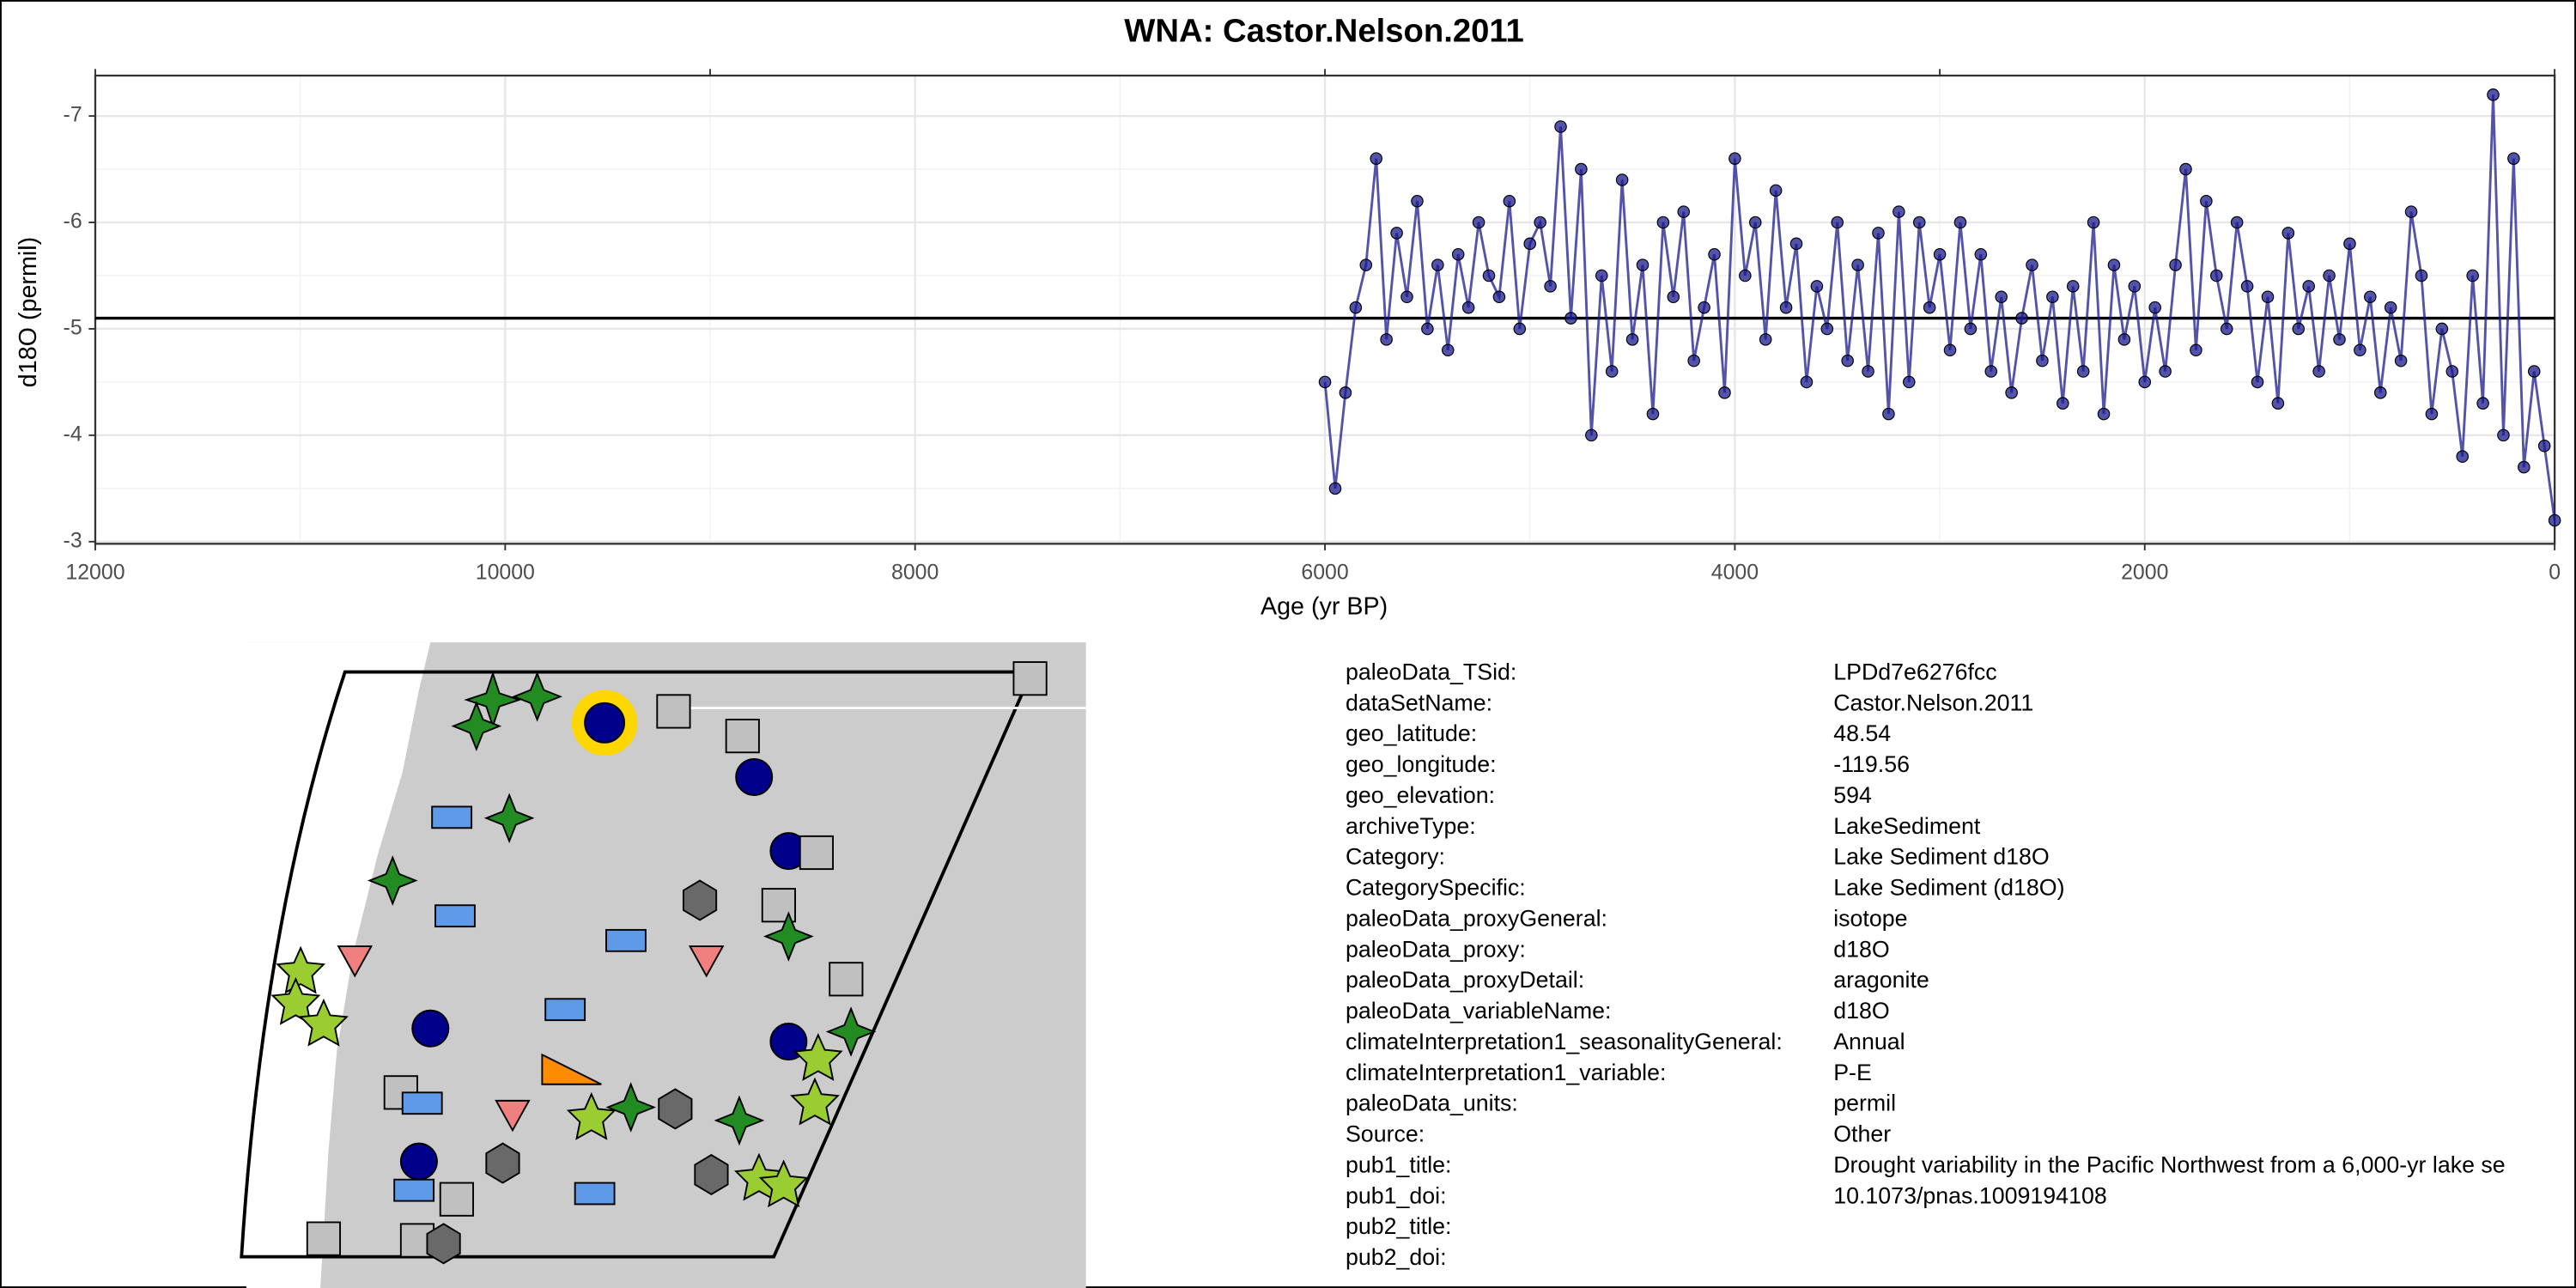 Image resolution: width=2576 pixels, height=1288 pixels. I want to click on metadata-key: geo_longitude:, so click(1422, 764).